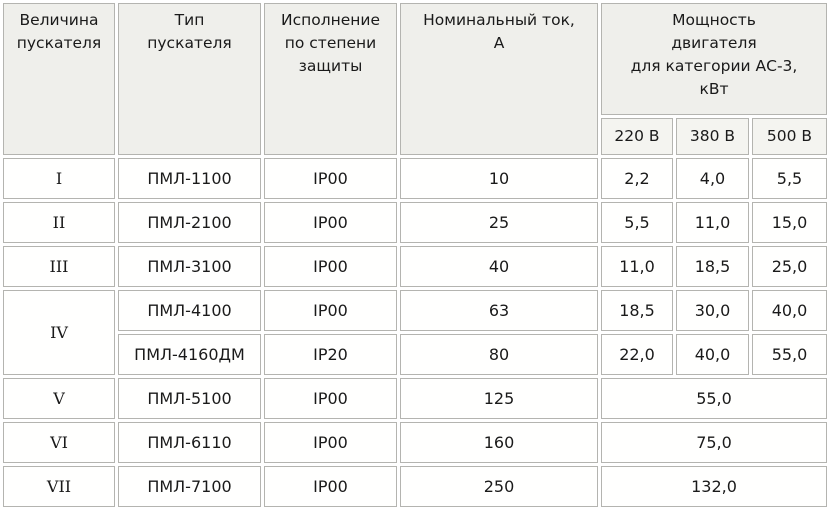 Image resolution: width=830 pixels, height=510 pixels. What do you see at coordinates (189, 79) in the screenshot?
I see `header-starter-type: Тип пускателя` at bounding box center [189, 79].